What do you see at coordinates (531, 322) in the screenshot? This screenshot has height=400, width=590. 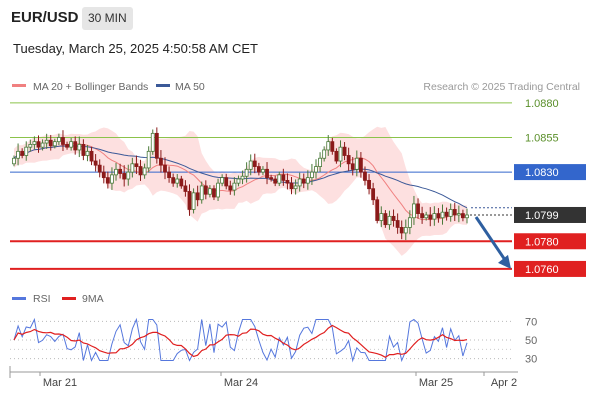 I see `rsi-tick-70: 70` at bounding box center [531, 322].